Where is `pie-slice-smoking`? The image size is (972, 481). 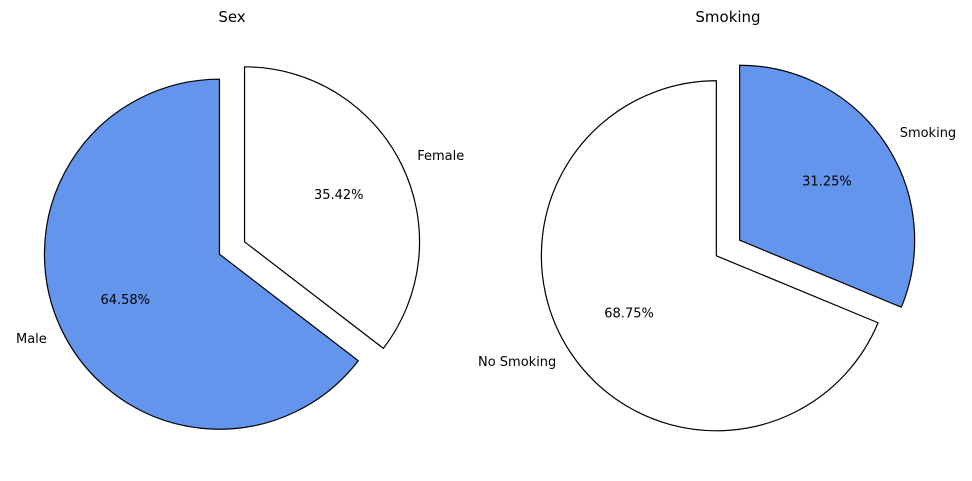
pie-slice-smoking is located at coordinates (827, 186).